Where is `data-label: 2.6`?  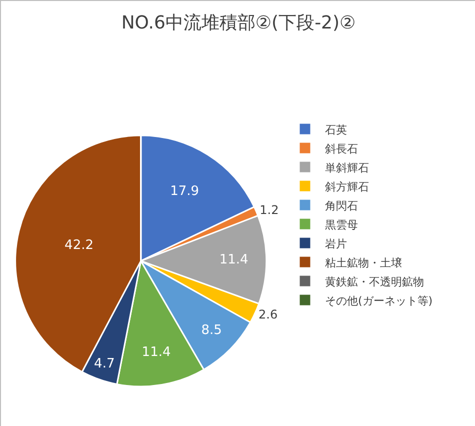 data-label: 2.6 is located at coordinates (268, 314).